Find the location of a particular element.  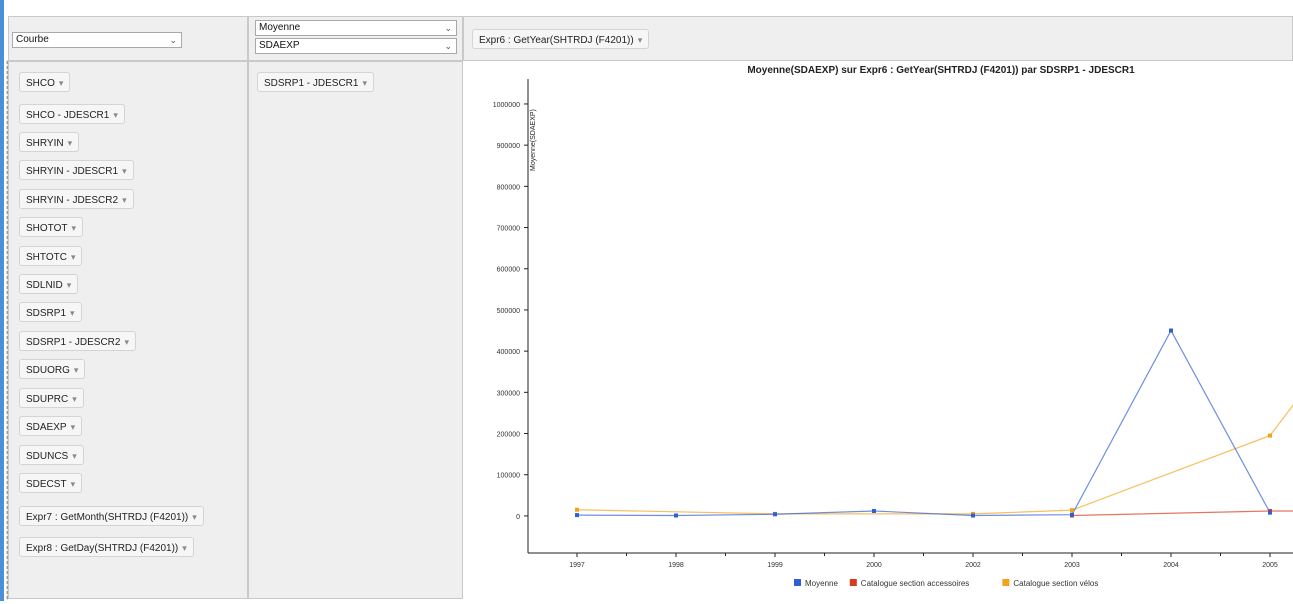

series-field-label: SDSRP1 - JDESCR1 is located at coordinates (311, 83).